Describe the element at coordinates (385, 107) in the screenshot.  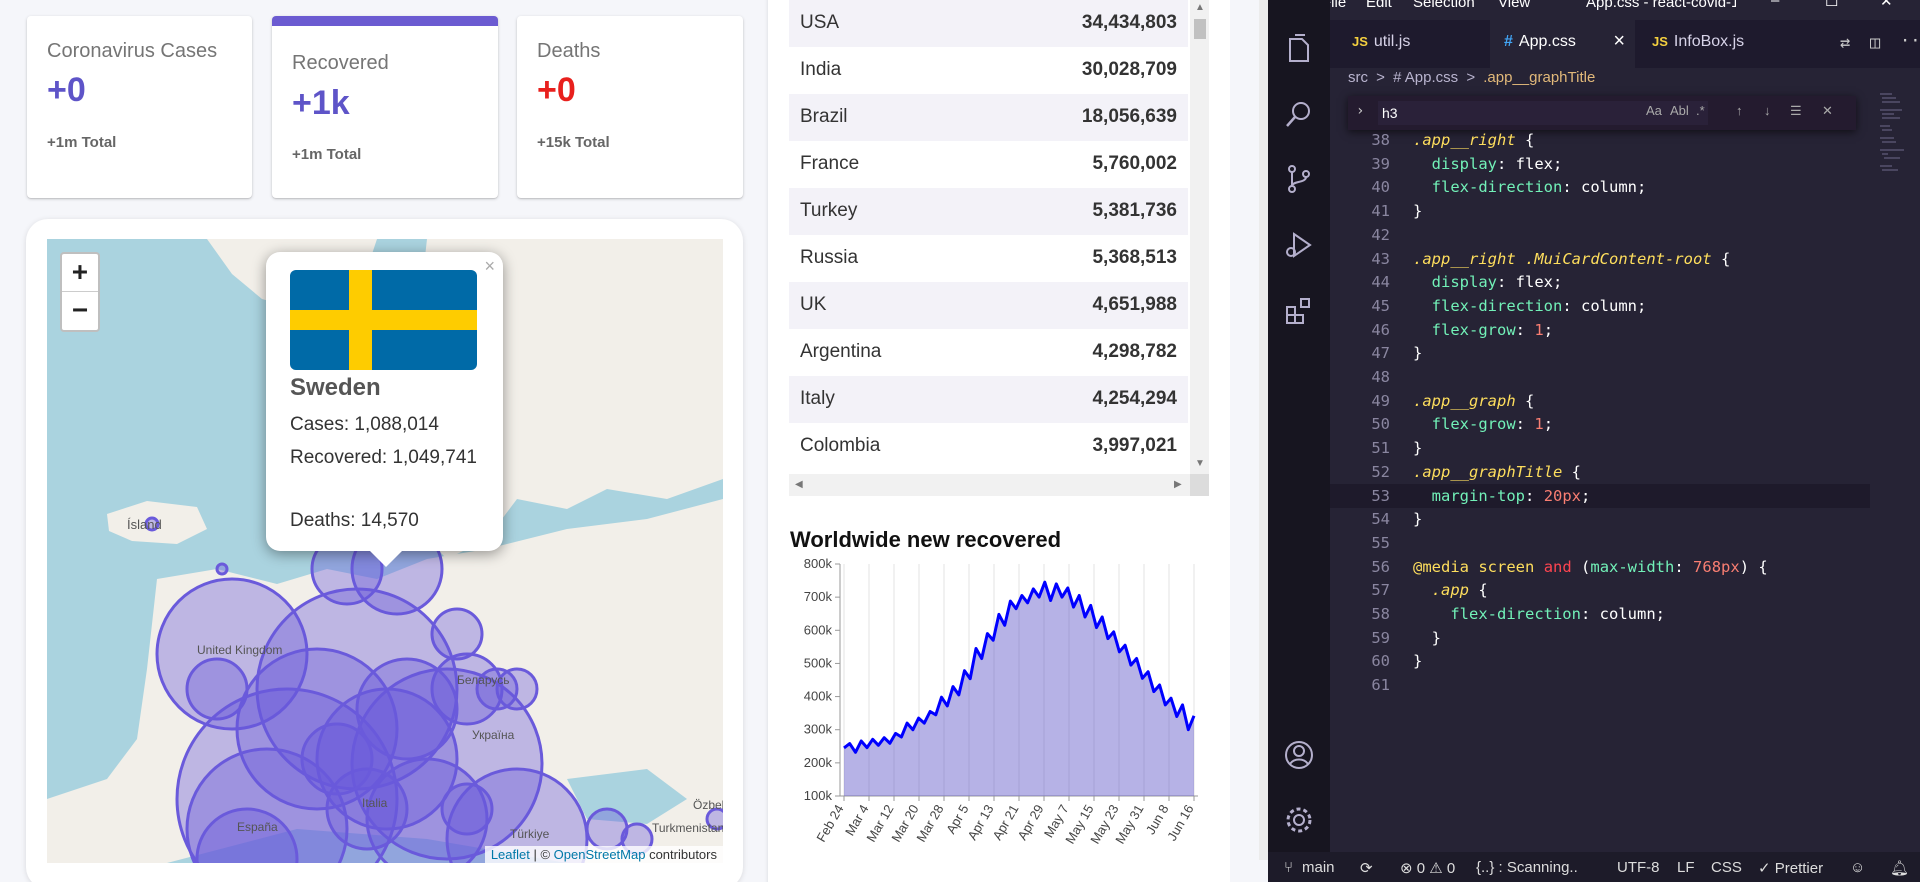
I see `infobox-recovered: Recovered +1k +1m Total` at that location.